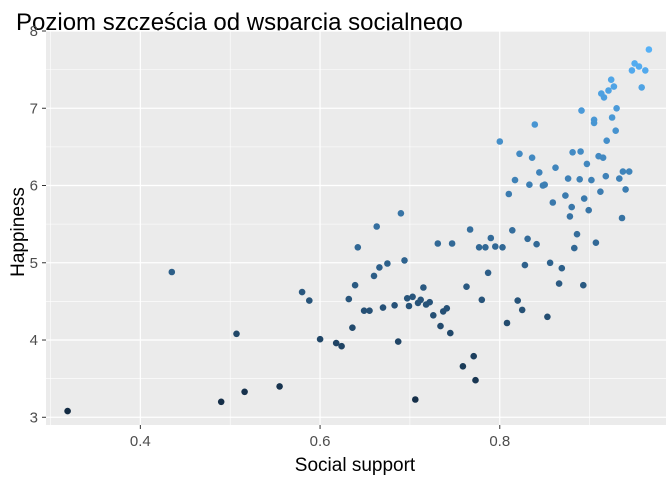 The height and width of the screenshot is (485, 672). I want to click on y-tick-label: 8, so click(34, 31).